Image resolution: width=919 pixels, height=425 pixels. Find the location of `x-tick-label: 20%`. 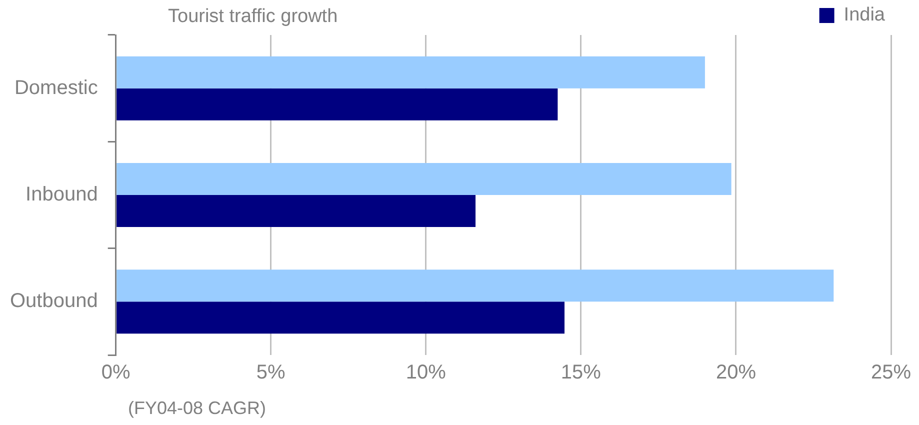

x-tick-label: 20% is located at coordinates (736, 373).